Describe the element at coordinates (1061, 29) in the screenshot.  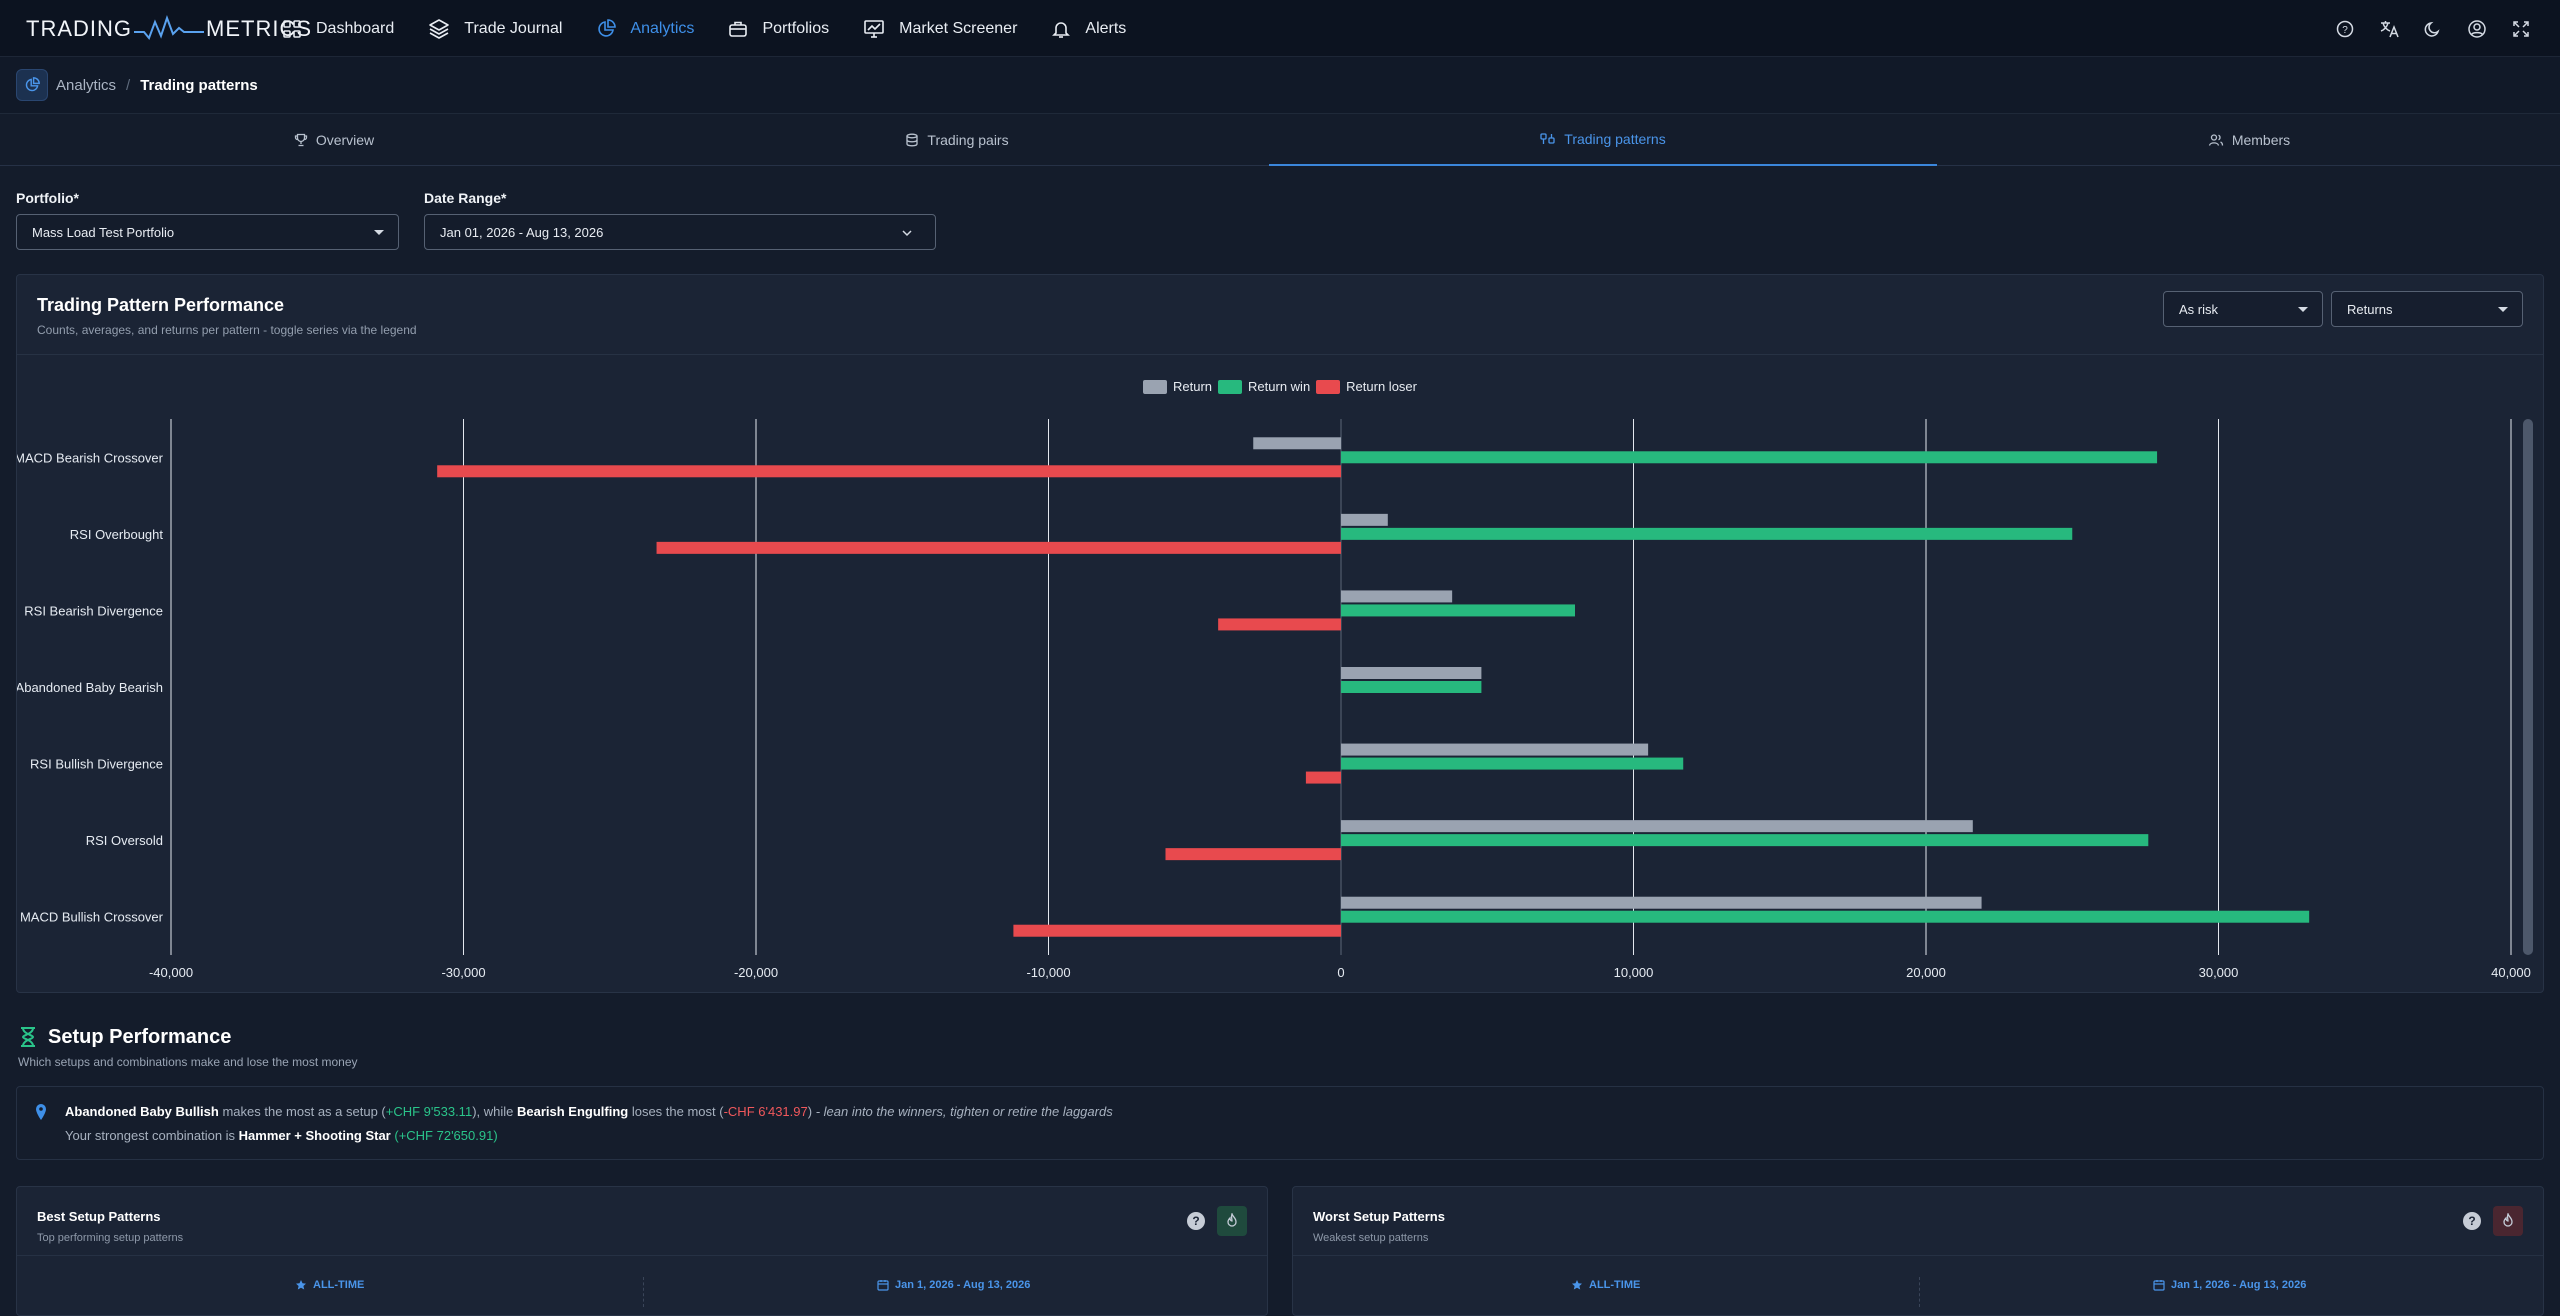
I see `bell-icon` at that location.